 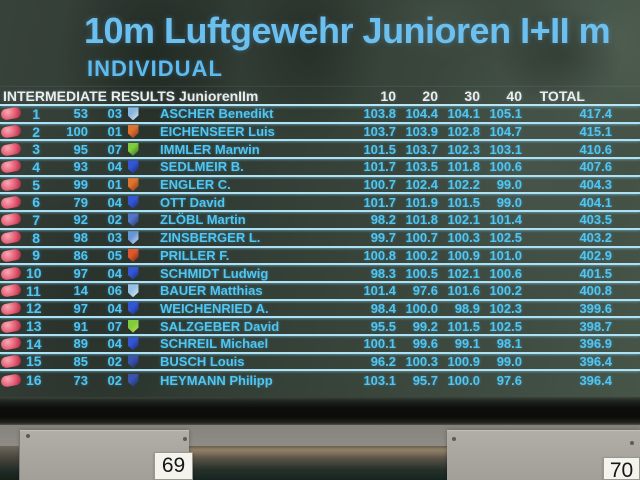 What do you see at coordinates (509, 344) in the screenshot?
I see `score-40: 98.1` at bounding box center [509, 344].